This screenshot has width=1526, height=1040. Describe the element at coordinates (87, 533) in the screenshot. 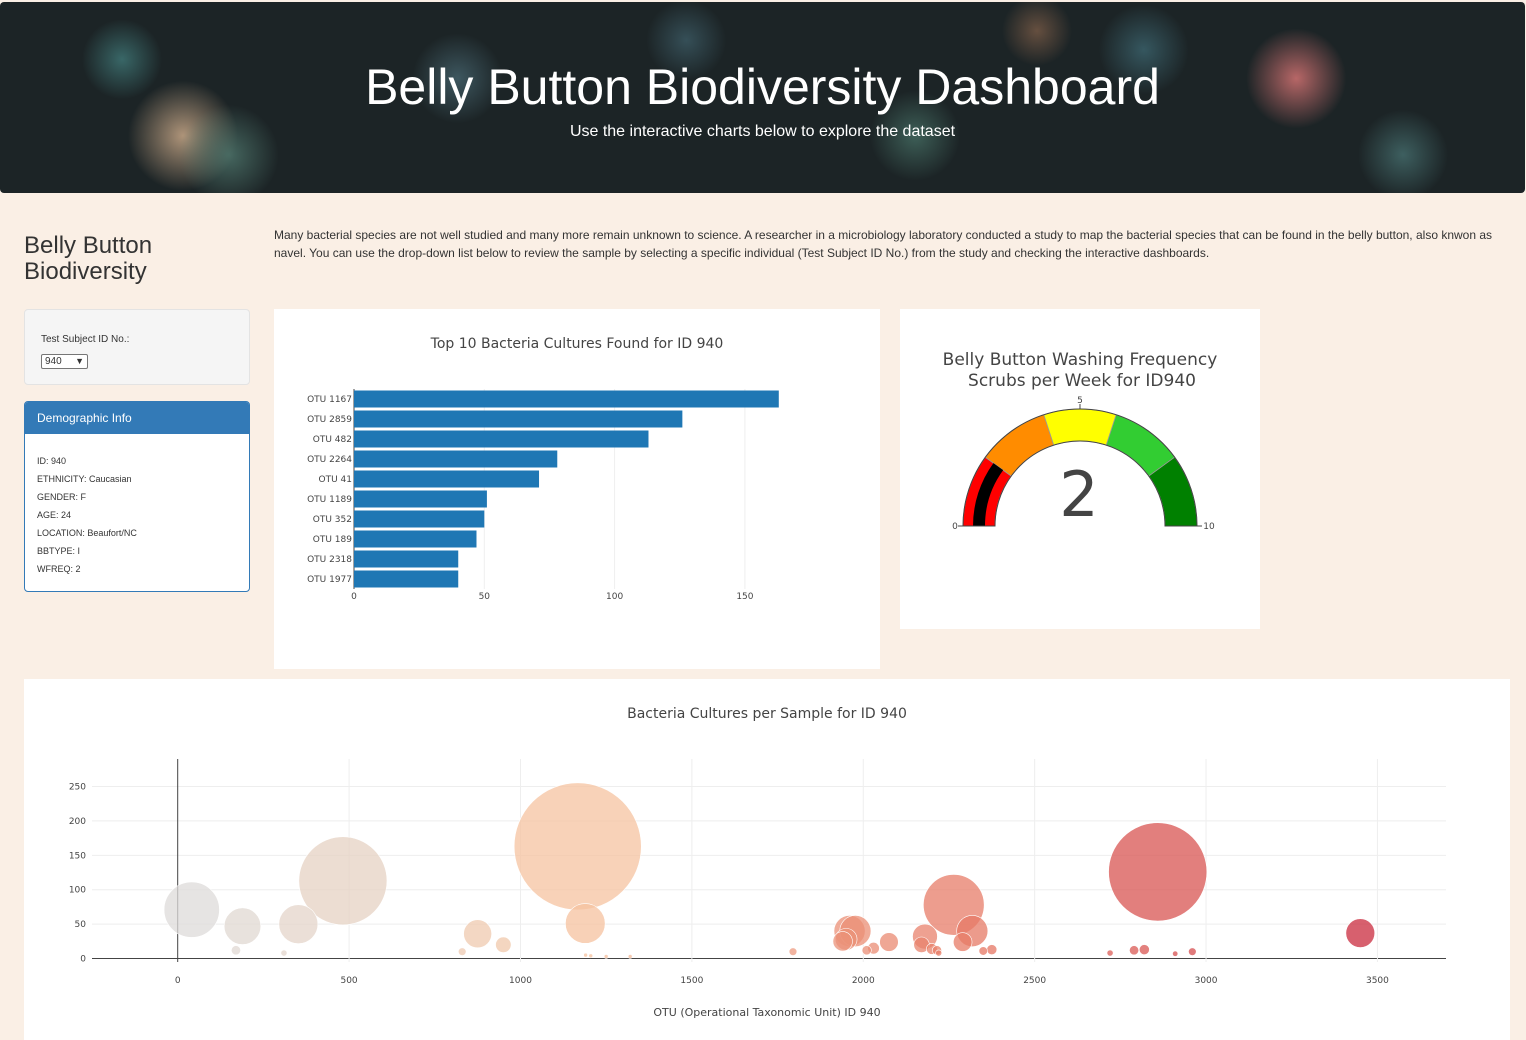

I see `demographic-item: LOCATION: Beaufort/NC` at that location.